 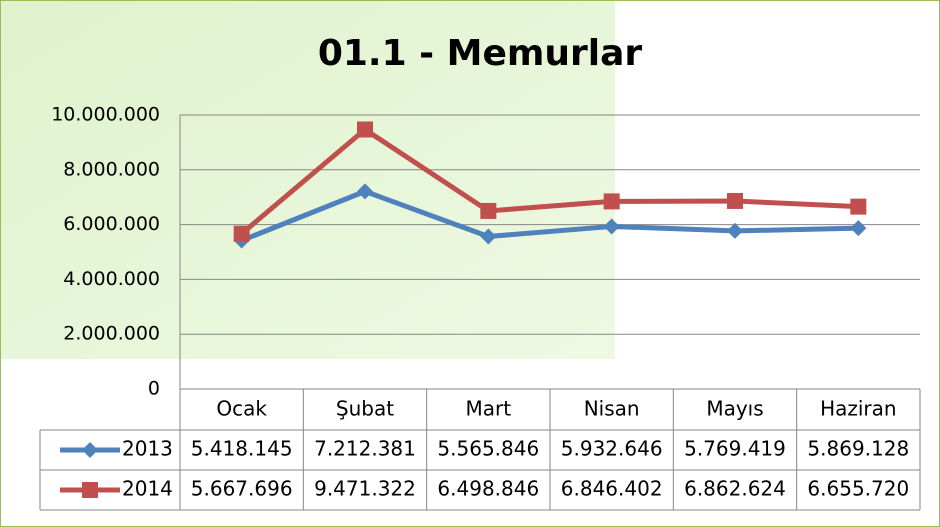 I want to click on x-tick-label: Nisan, so click(x=612, y=409).